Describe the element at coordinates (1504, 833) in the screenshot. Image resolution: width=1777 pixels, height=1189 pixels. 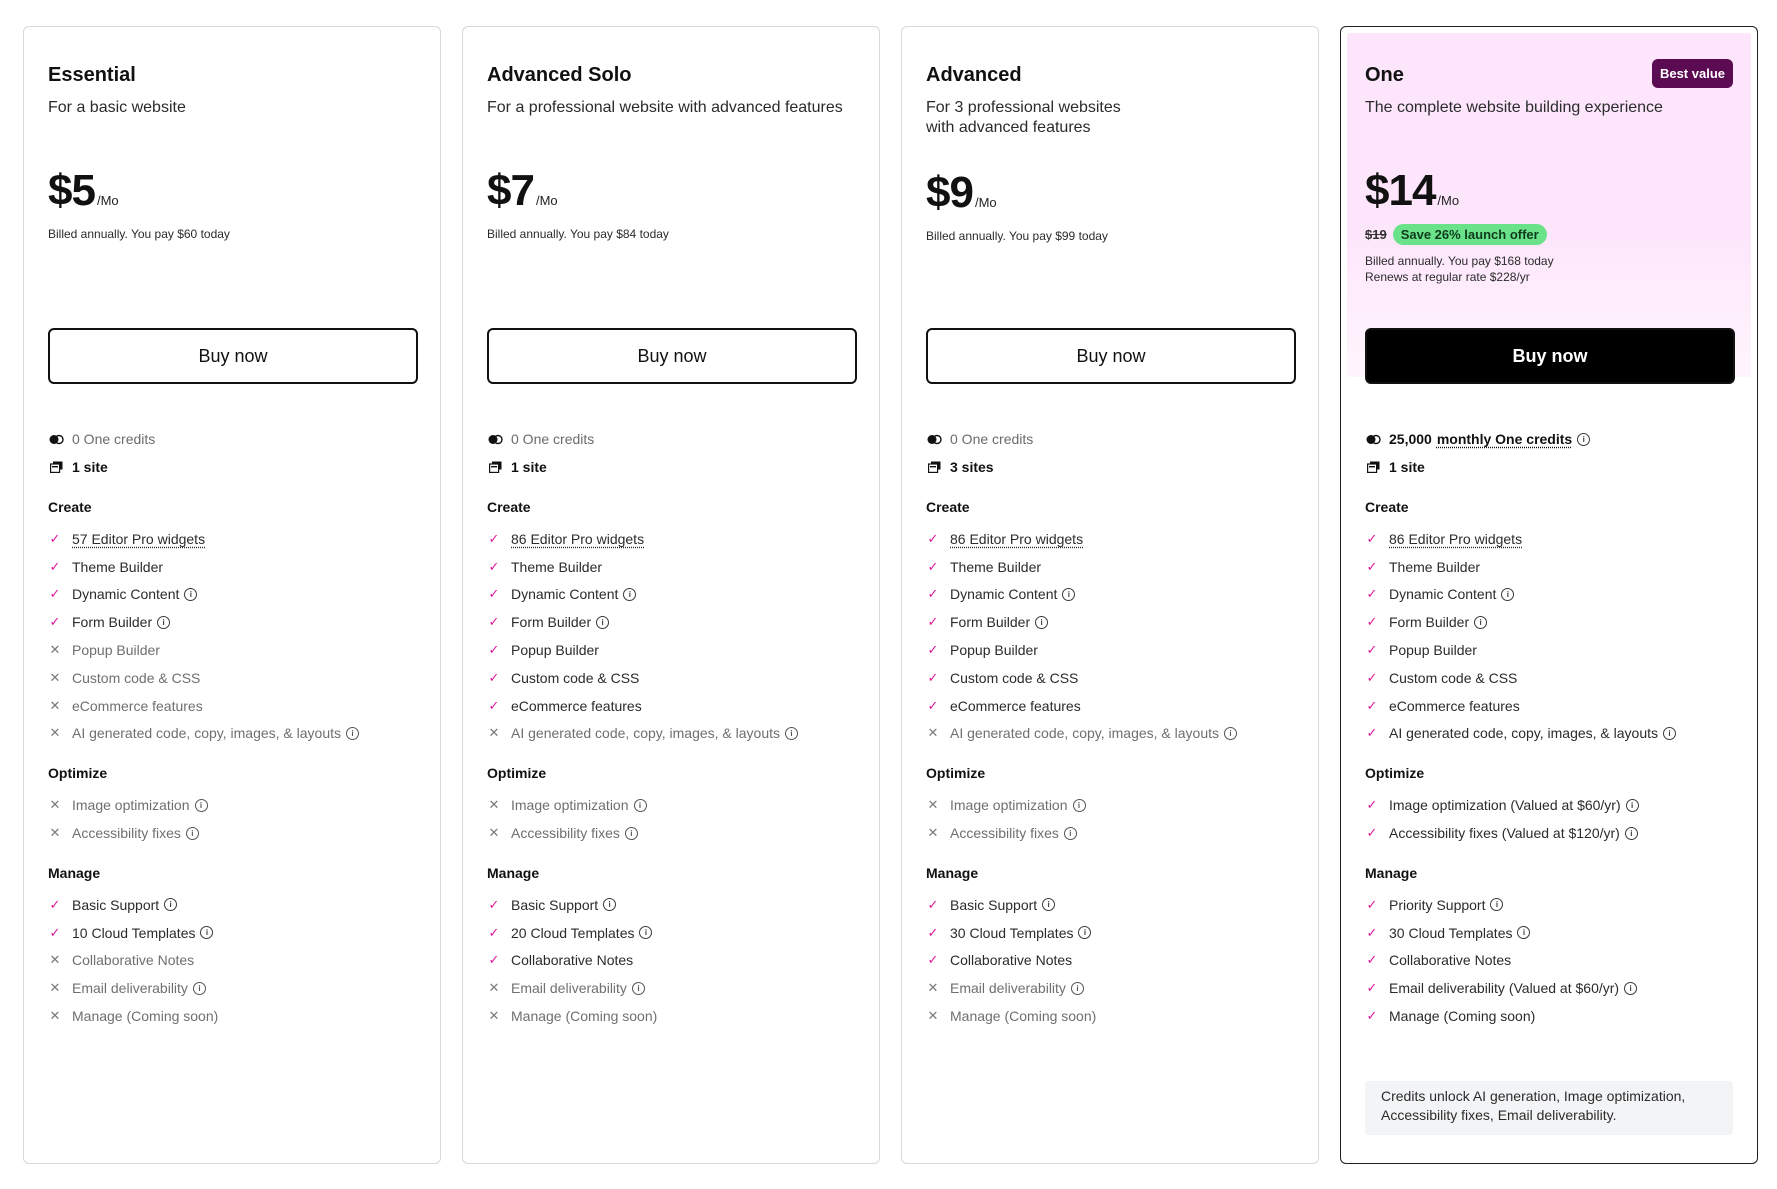
I see `feature-label: Accessibility fixes (Valued at $120/yr)` at that location.